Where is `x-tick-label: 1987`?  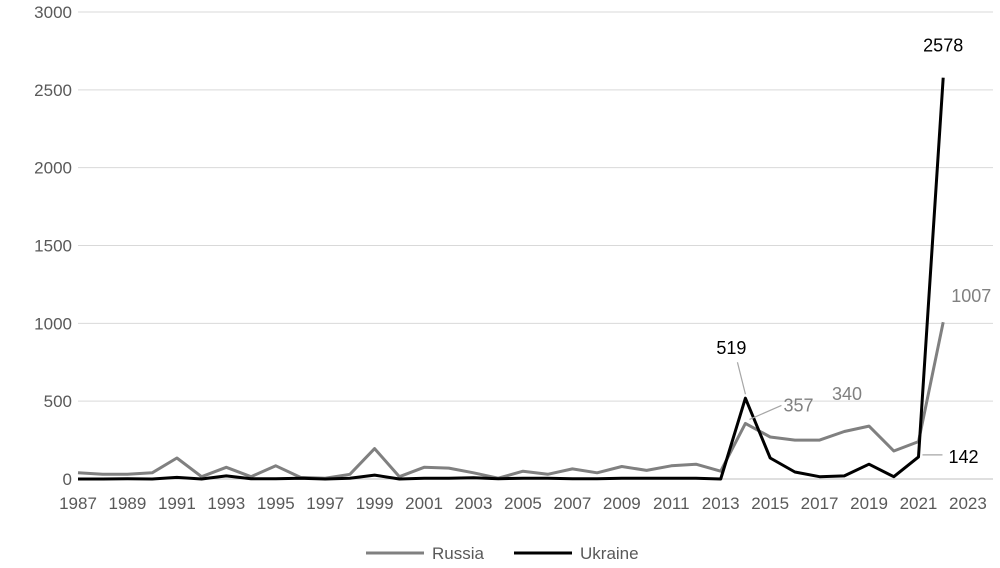
x-tick-label: 1987 is located at coordinates (78, 503).